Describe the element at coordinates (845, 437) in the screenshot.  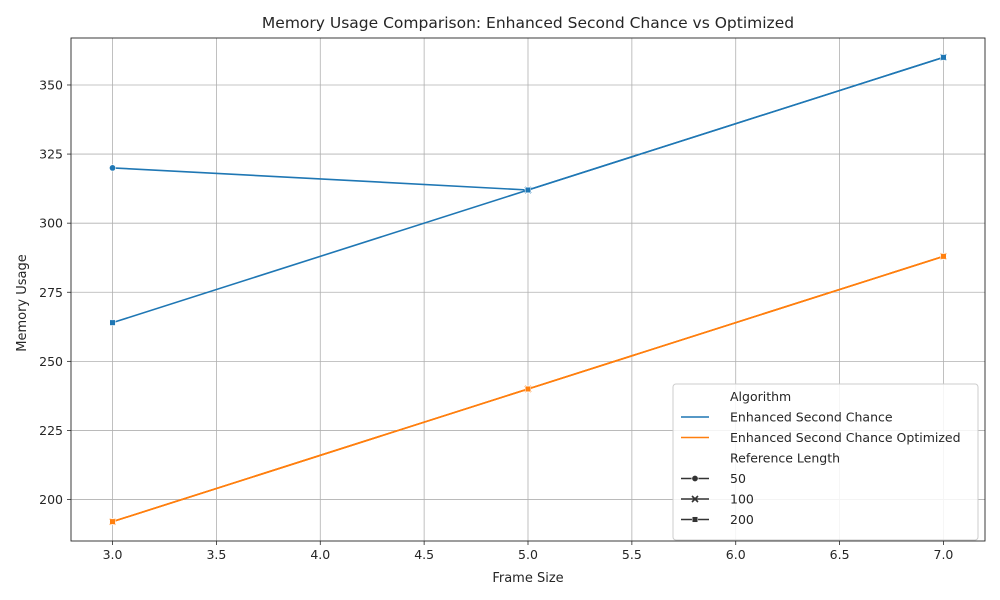
I see `legend-label: Enhanced Second Chance Optimized` at that location.